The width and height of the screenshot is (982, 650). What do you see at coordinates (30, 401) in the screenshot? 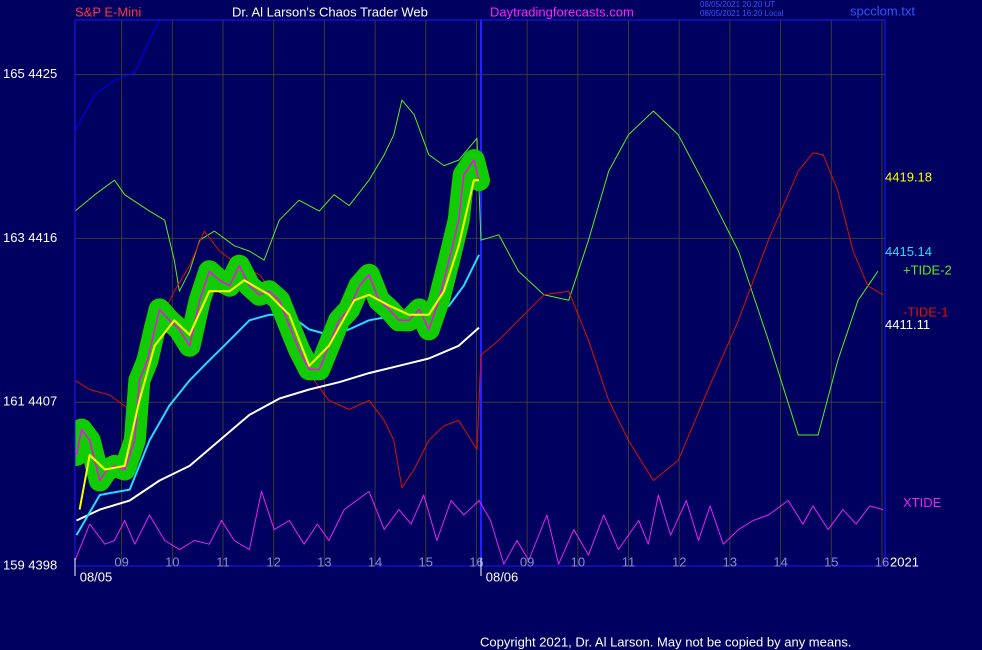
I see `y-tick-label: 161 4407` at bounding box center [30, 401].